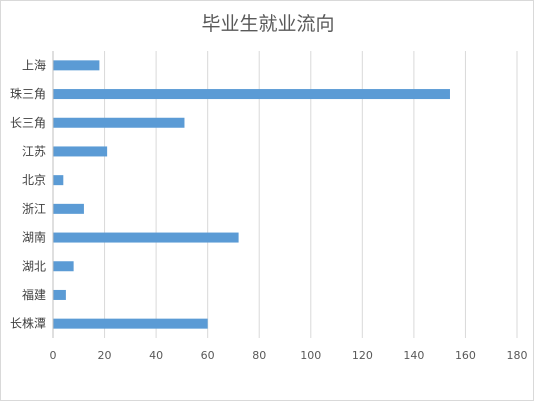  I want to click on category-label: 长株潭, so click(28, 323).